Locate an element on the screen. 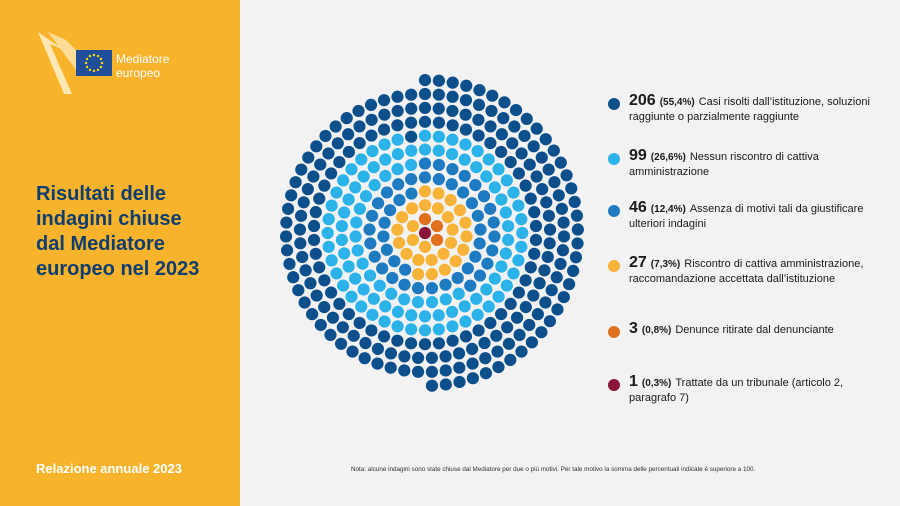  legend-count: 46 is located at coordinates (638, 207).